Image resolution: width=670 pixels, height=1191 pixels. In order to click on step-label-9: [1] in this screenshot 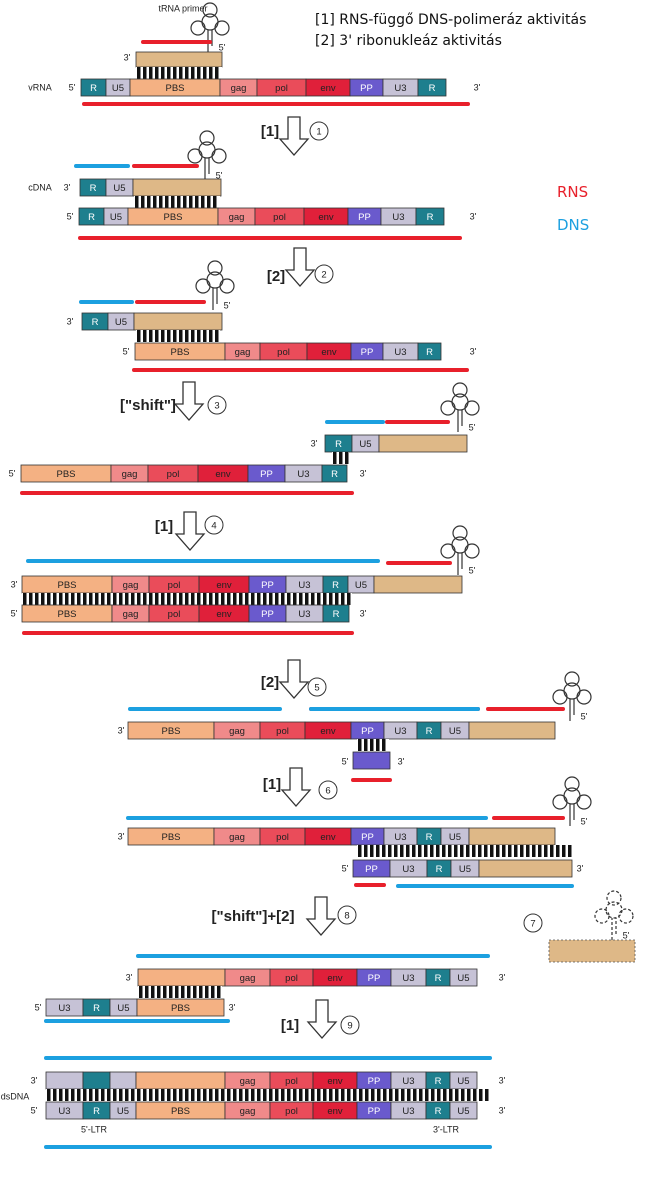, I will do `click(290, 1025)`.